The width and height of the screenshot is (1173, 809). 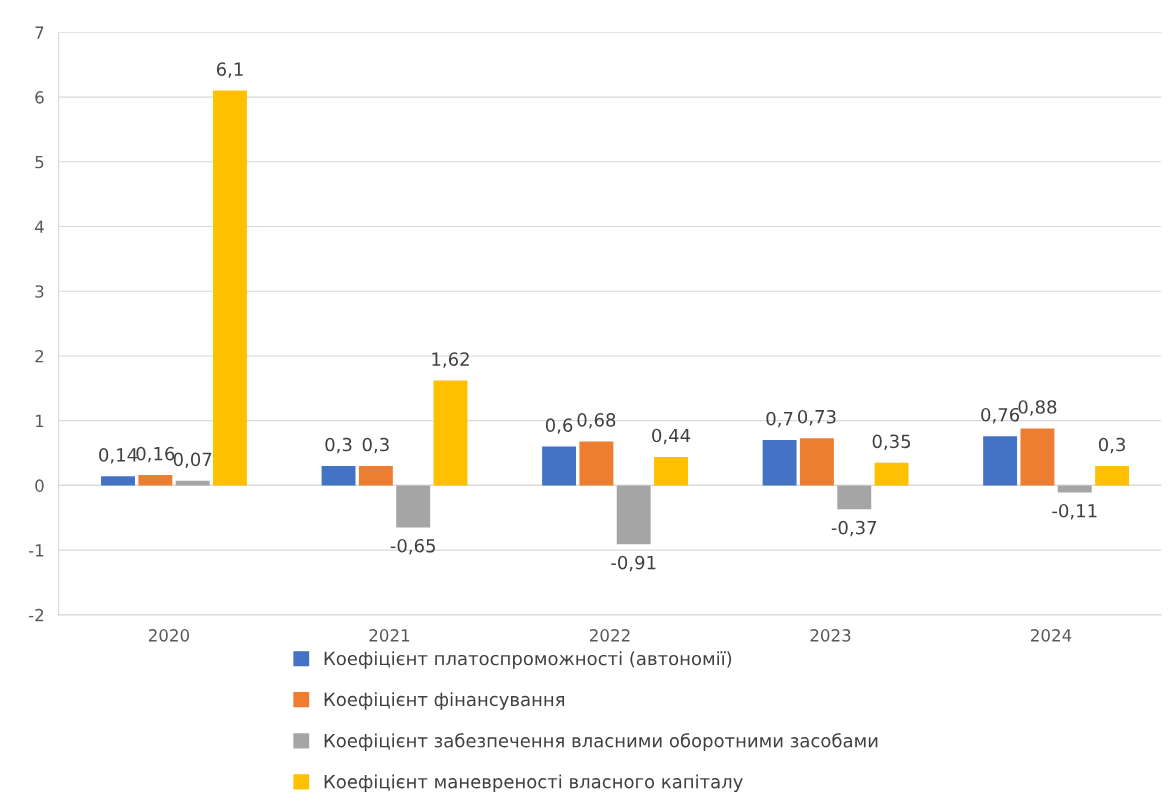 What do you see at coordinates (36, 615) in the screenshot?
I see `y-tick-label: -2` at bounding box center [36, 615].